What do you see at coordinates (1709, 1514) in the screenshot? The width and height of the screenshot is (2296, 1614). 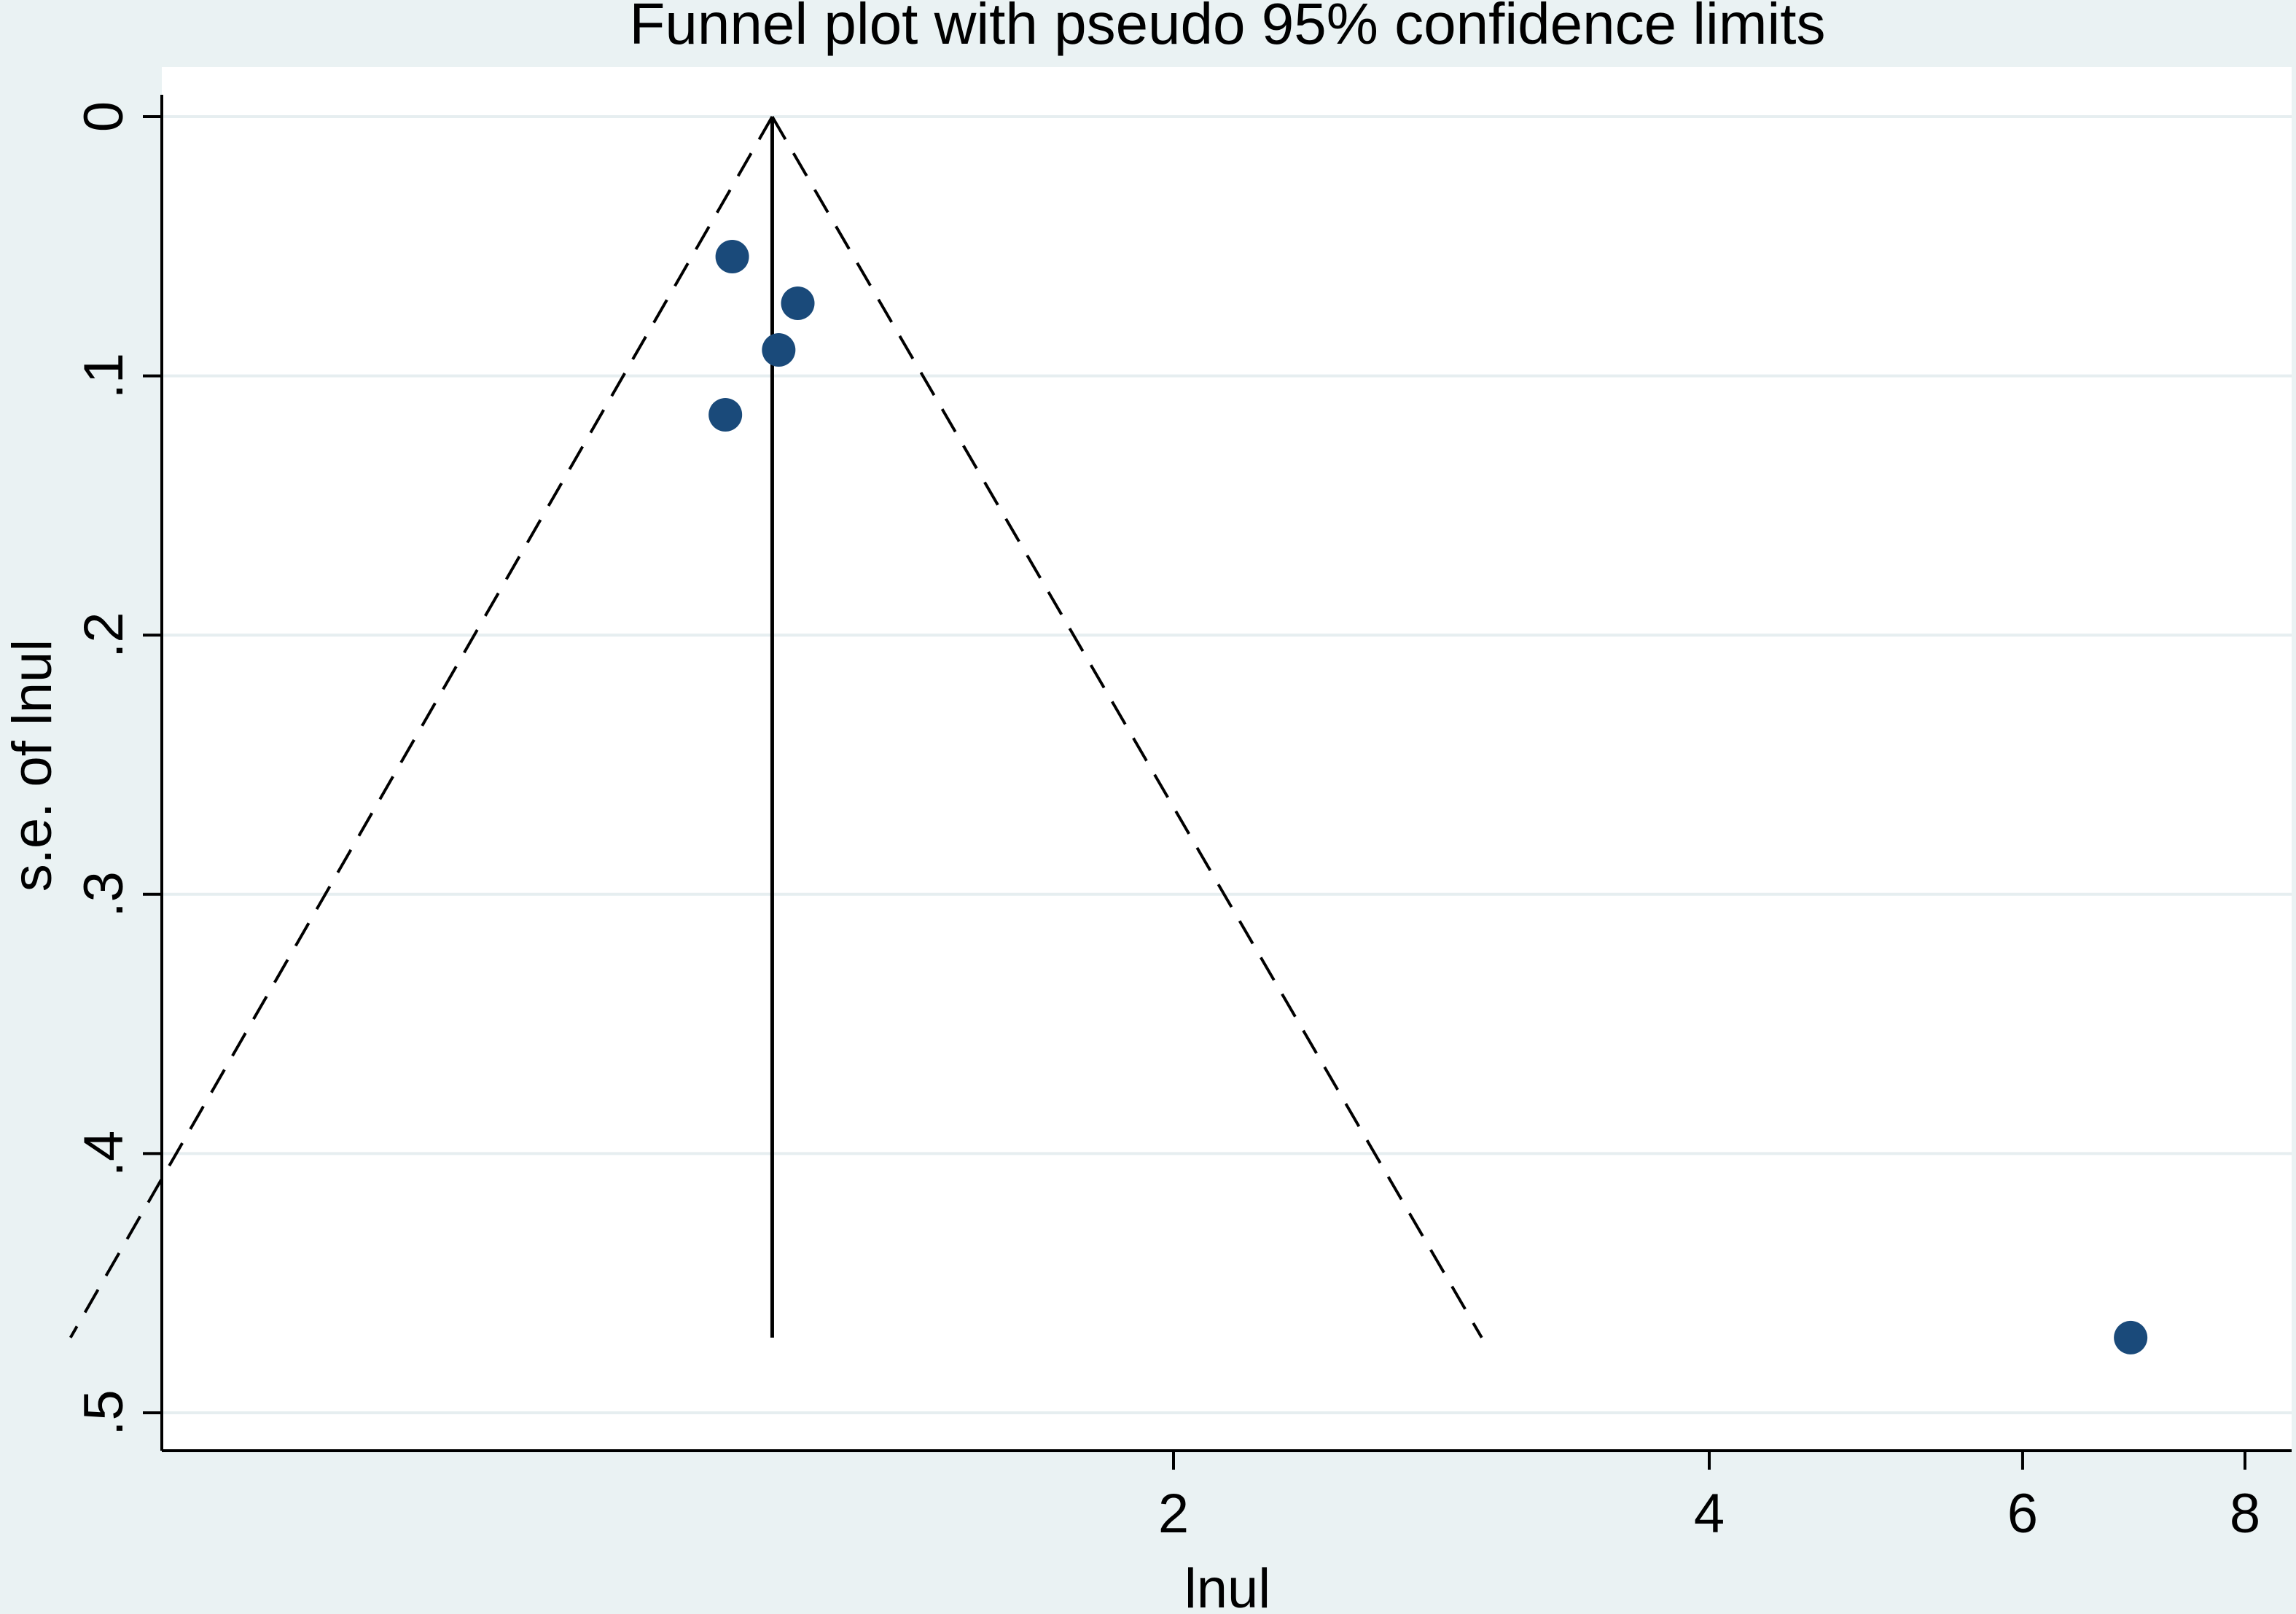 I see `x-tick-label: 4` at bounding box center [1709, 1514].